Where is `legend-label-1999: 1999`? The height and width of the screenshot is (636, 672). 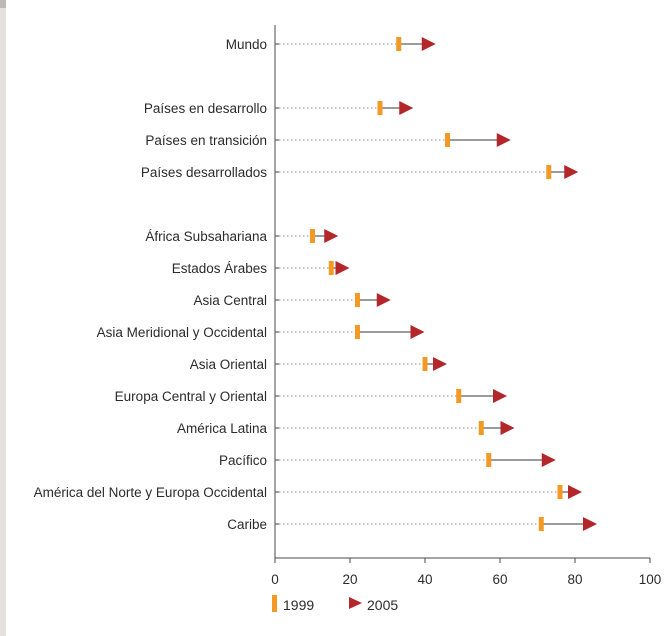 legend-label-1999: 1999 is located at coordinates (298, 605).